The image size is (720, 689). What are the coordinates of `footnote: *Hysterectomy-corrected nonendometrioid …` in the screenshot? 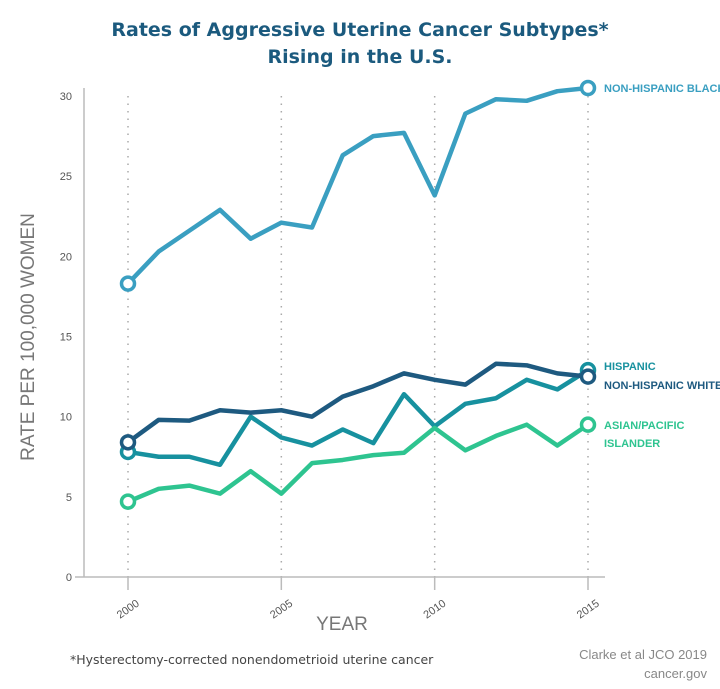 It's located at (252, 659).